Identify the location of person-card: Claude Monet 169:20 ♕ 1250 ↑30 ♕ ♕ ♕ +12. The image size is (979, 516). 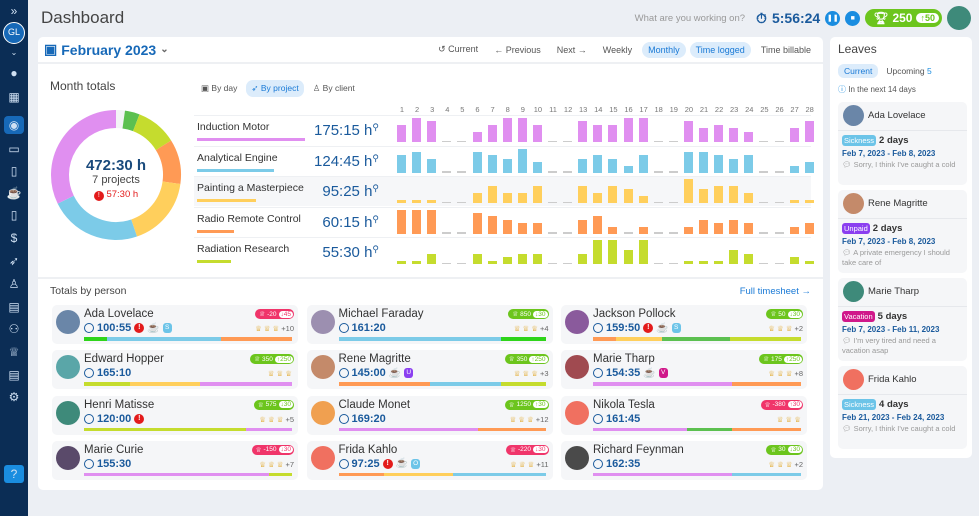
(429, 415).